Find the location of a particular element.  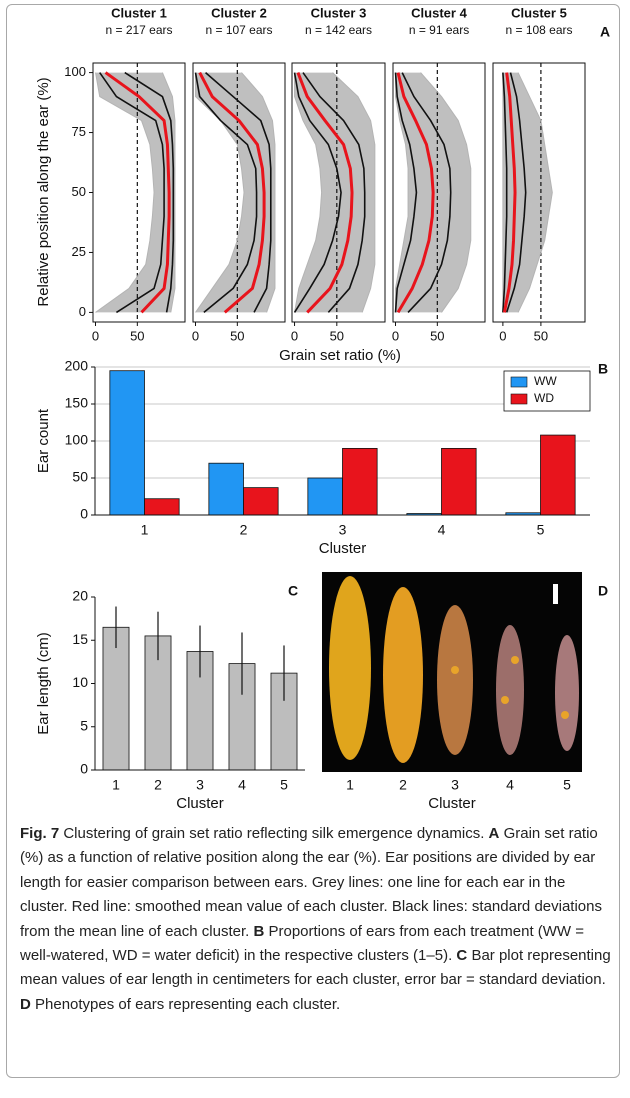

panel-letter: A is located at coordinates (605, 32).